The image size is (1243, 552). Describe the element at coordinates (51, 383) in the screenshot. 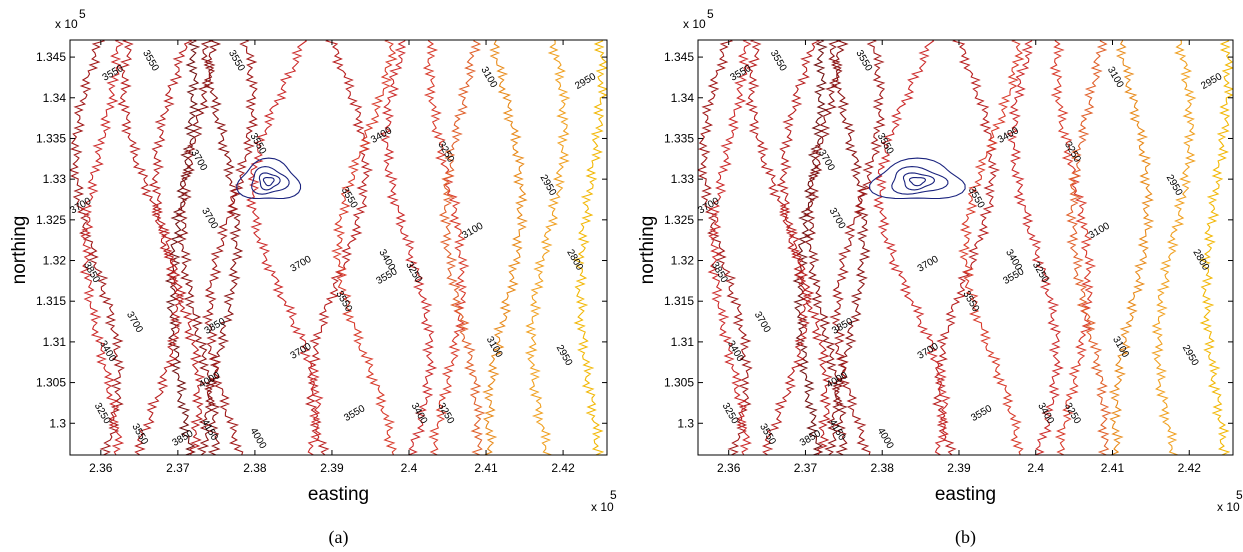

I see `y-tick-label: 1.305` at that location.